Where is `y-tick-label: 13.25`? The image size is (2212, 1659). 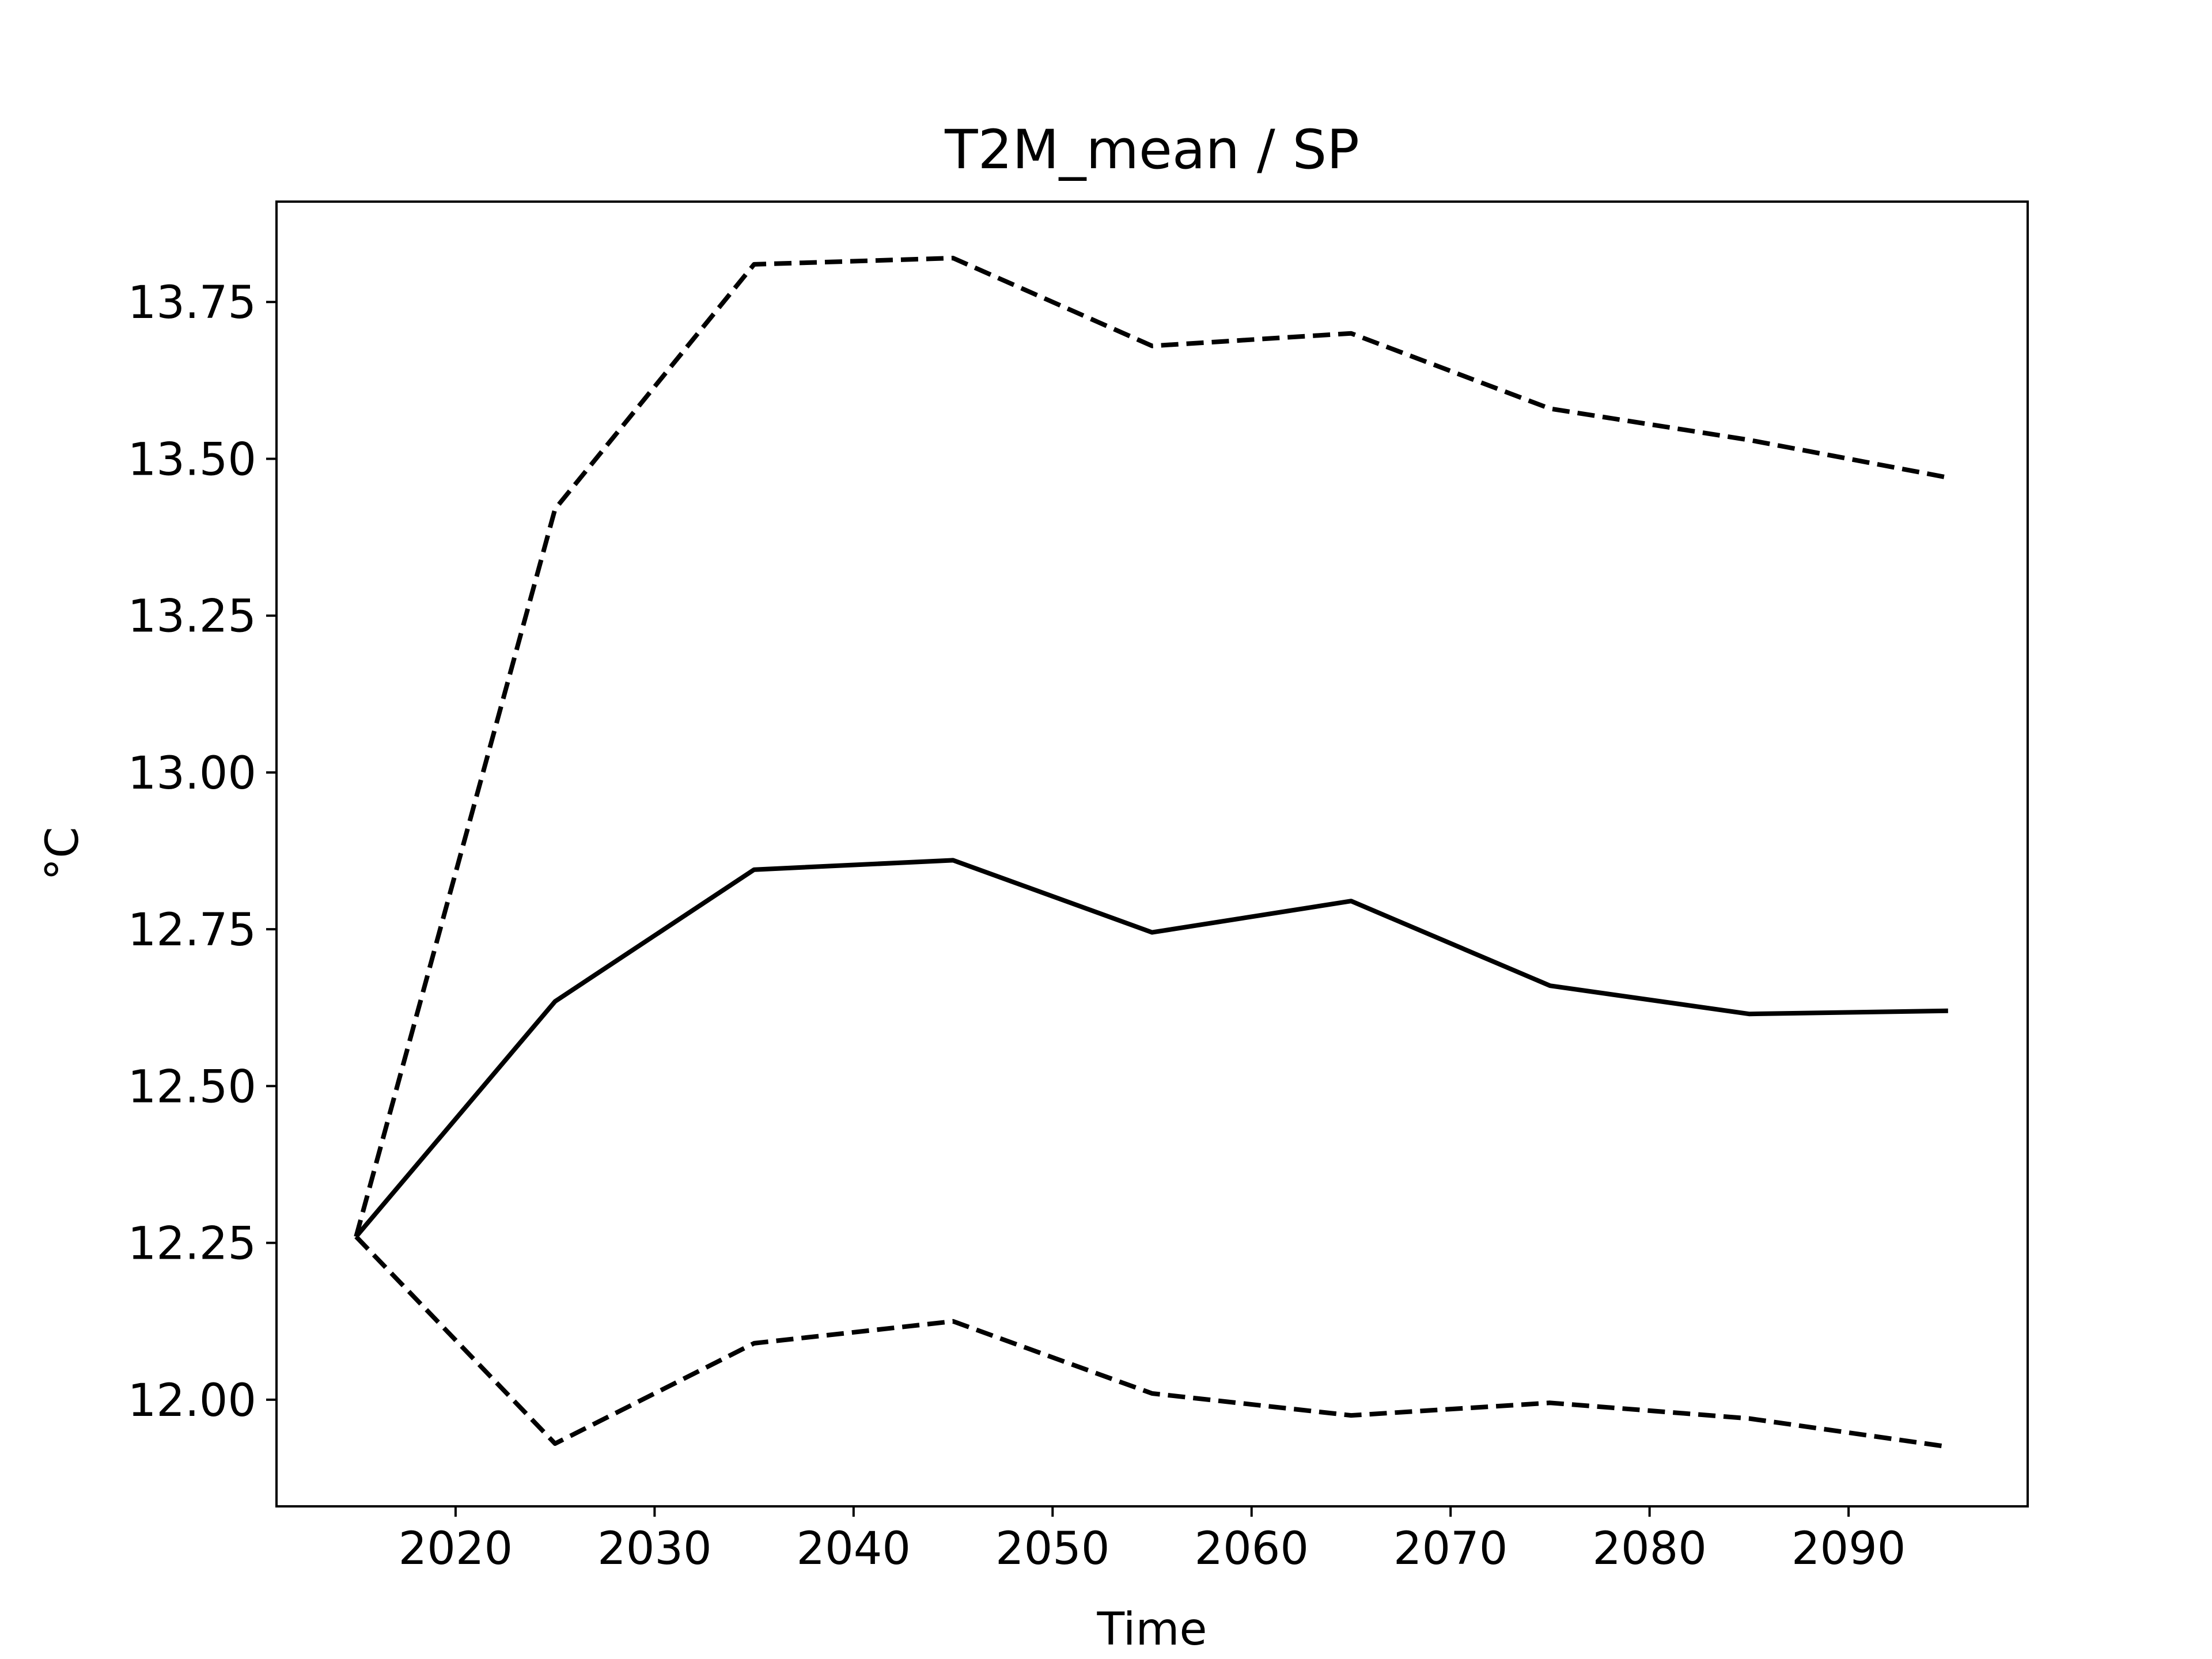
y-tick-label: 13.25 is located at coordinates (192, 617).